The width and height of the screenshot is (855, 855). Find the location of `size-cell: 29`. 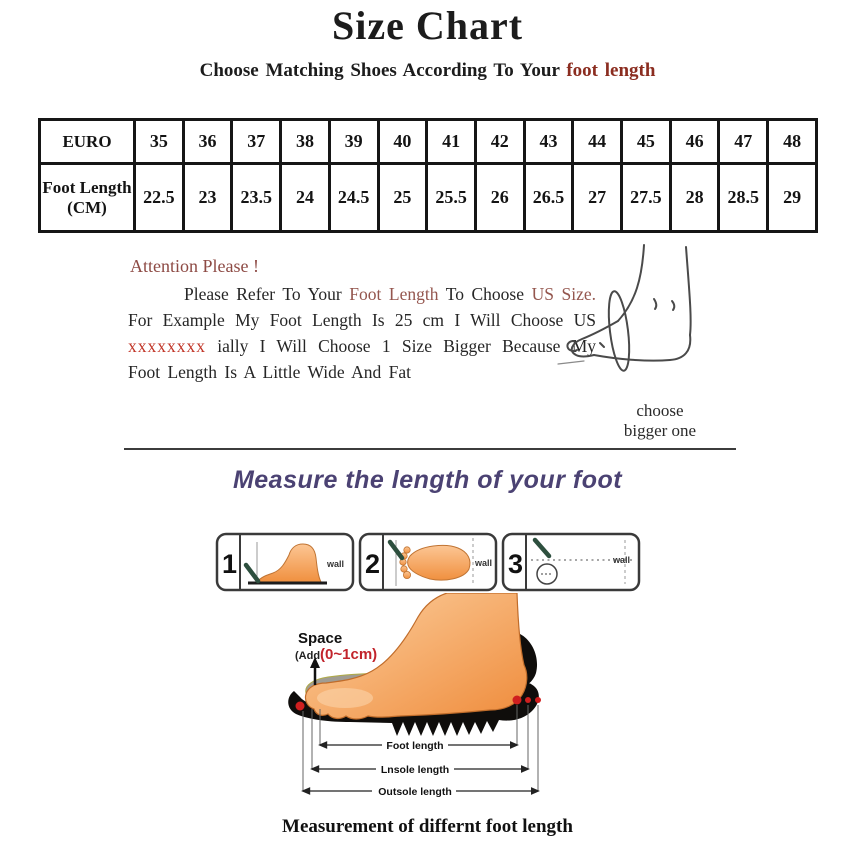

size-cell: 29 is located at coordinates (792, 197).